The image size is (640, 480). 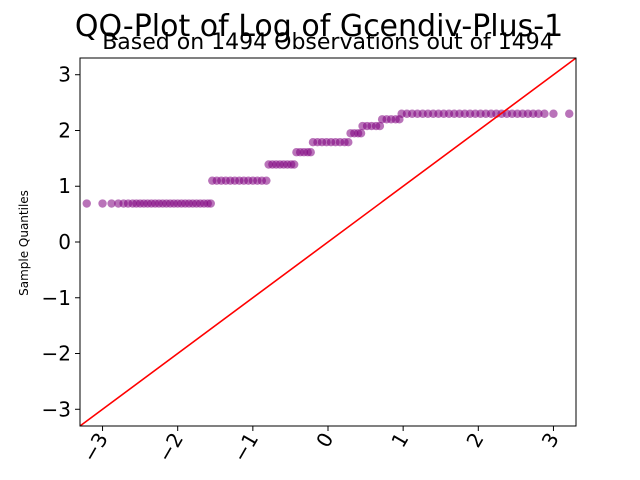 I want to click on chart-title: QQ-Plot of Log of Gcendiv-Plus-1, so click(x=319, y=26).